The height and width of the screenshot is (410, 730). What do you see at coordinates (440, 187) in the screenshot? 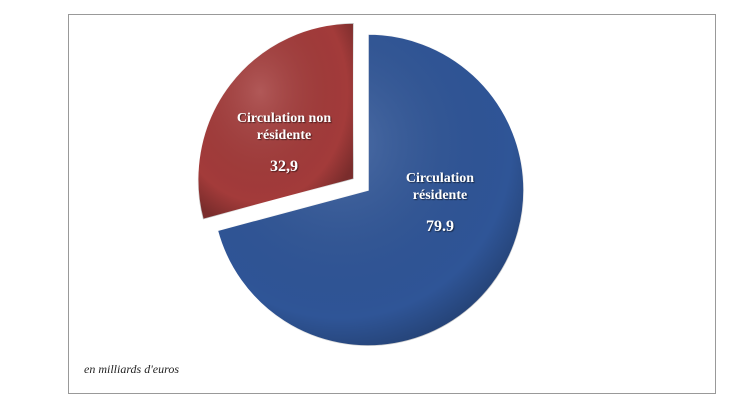
I see `slice-label: Circulation résidente` at bounding box center [440, 187].